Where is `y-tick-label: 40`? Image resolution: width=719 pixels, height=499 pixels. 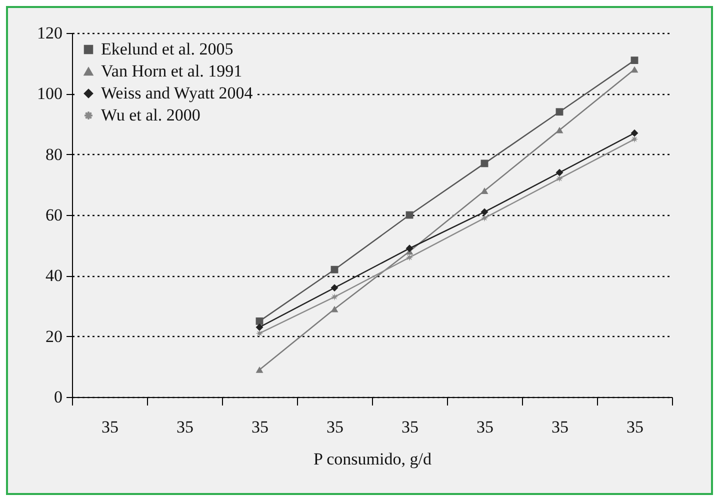 y-tick-label: 40 is located at coordinates (54, 276).